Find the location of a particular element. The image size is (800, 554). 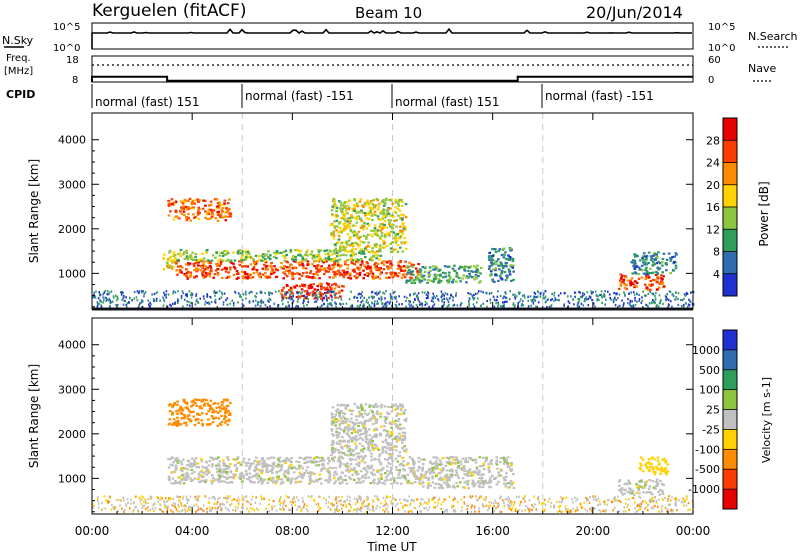

nsky-line is located at coordinates (391, 38).